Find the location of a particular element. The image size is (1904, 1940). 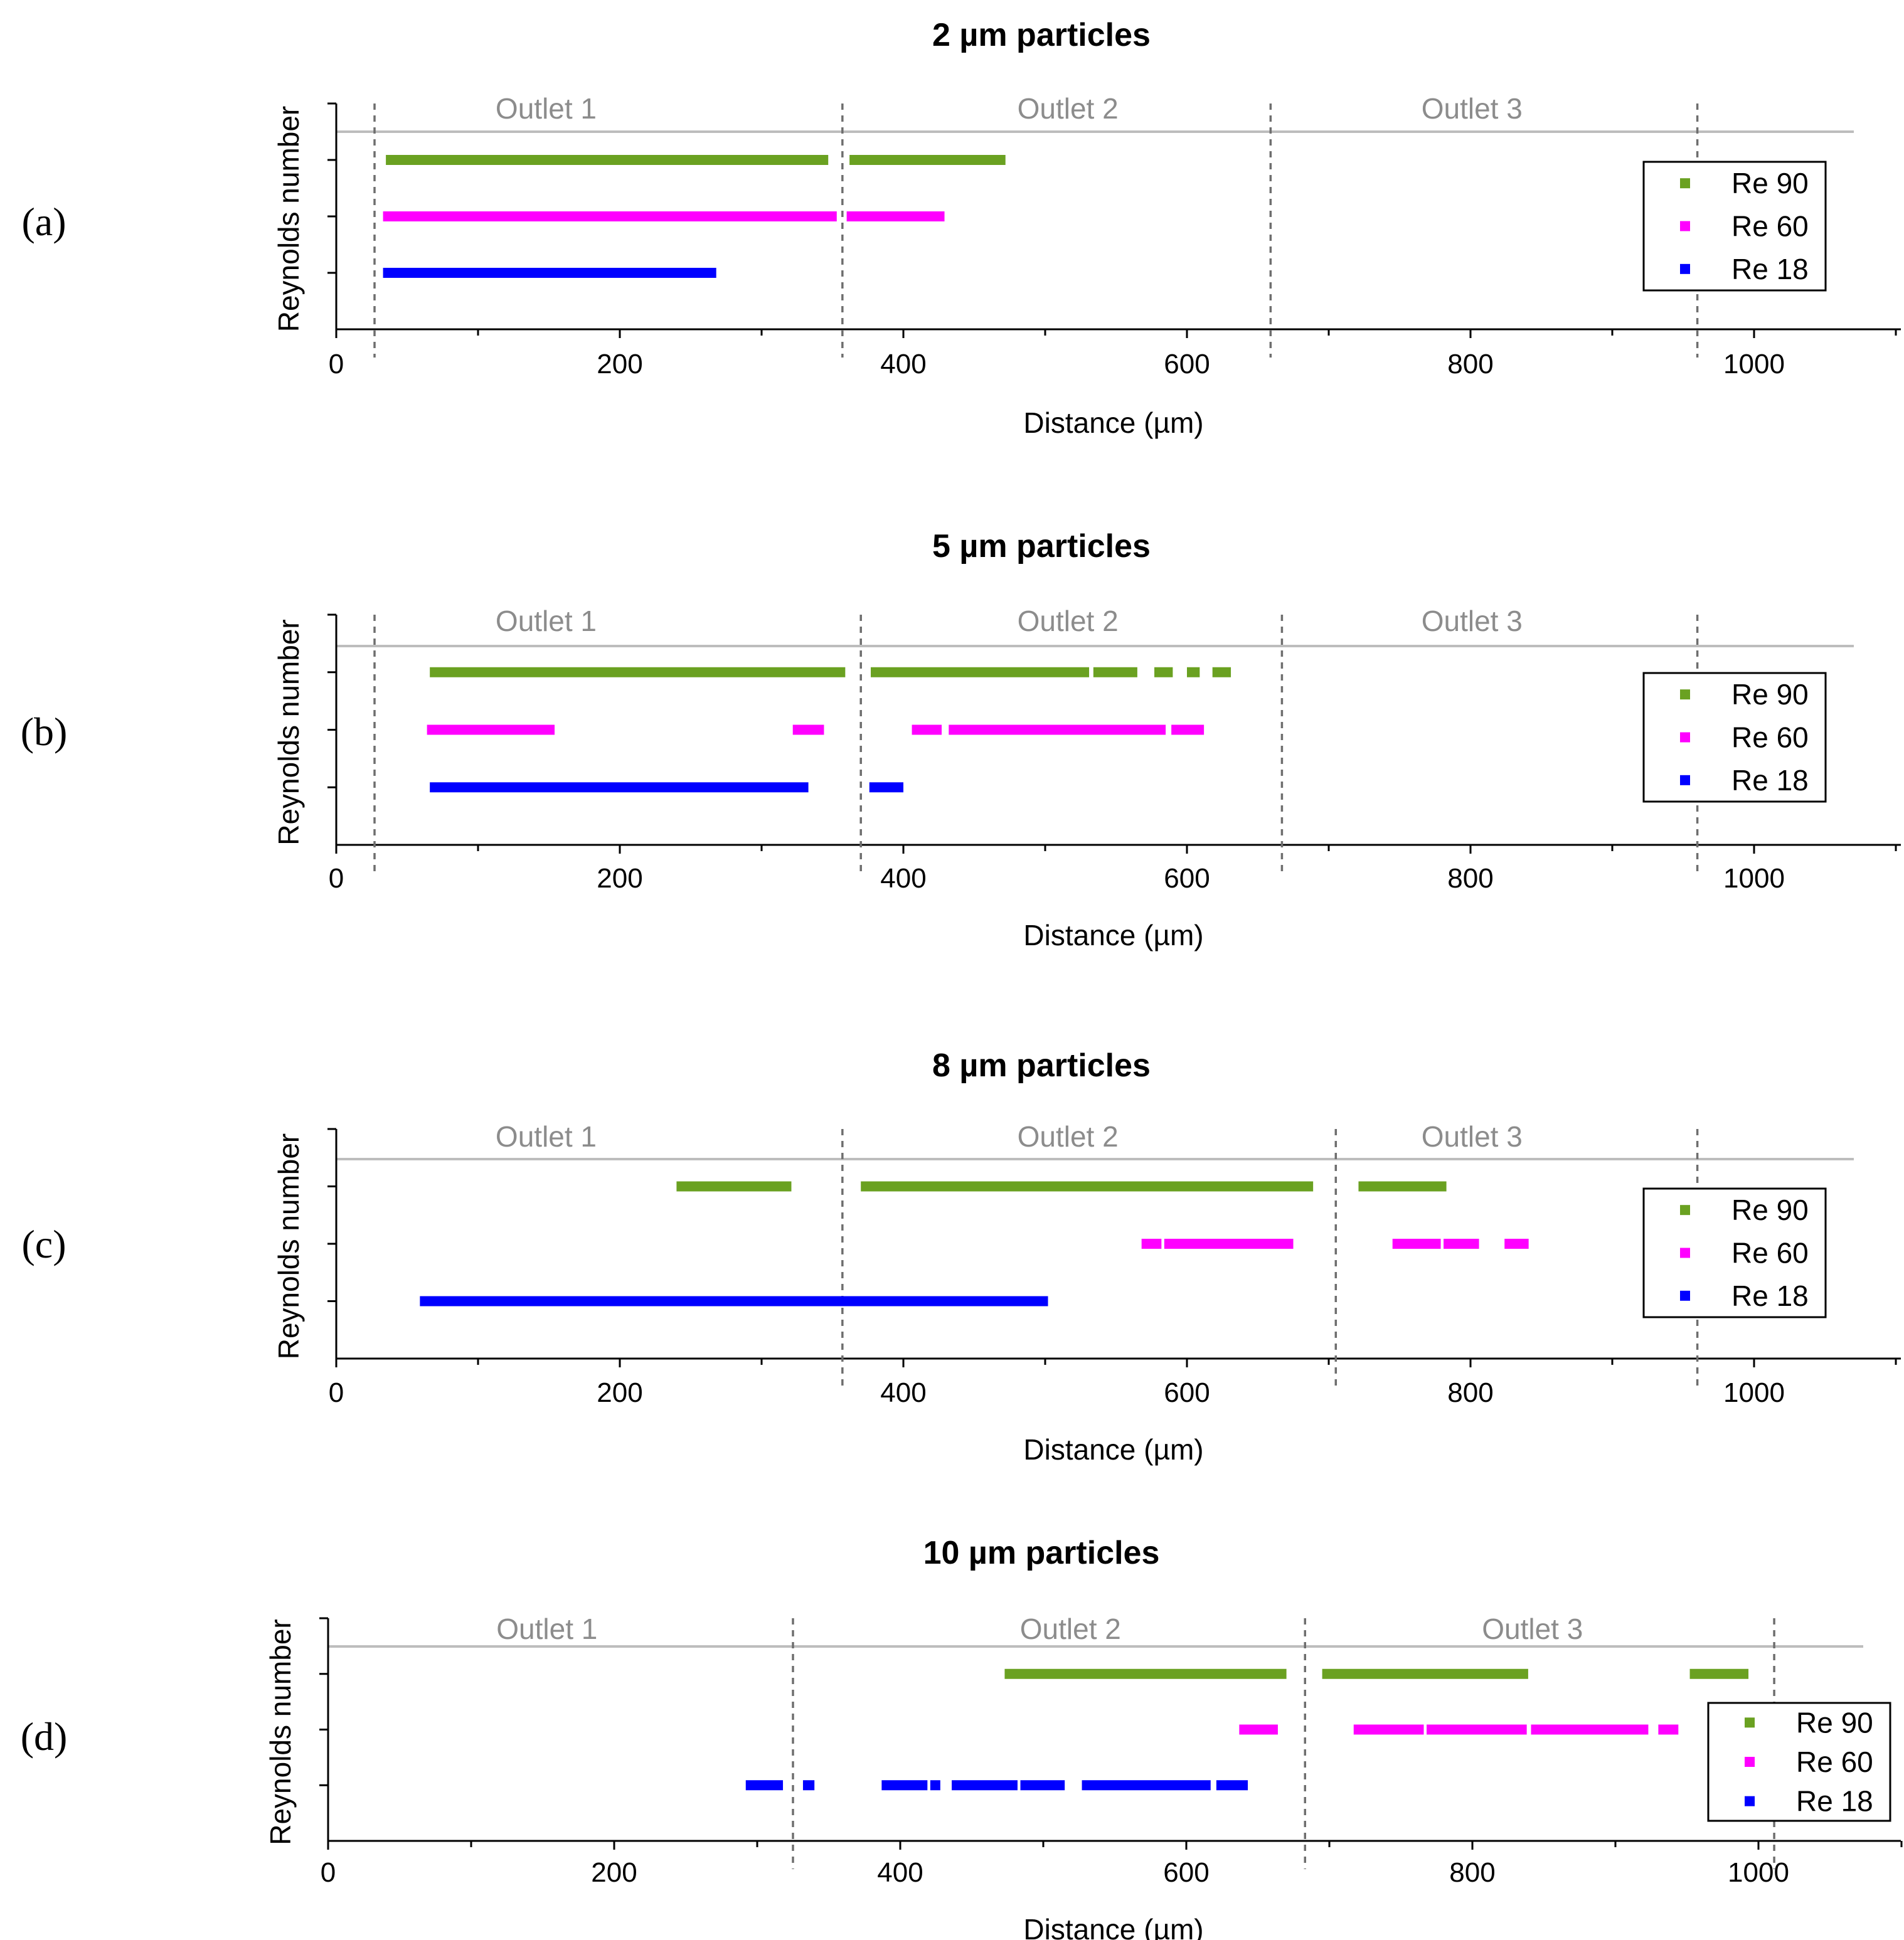

chart-title: 10 µm particles is located at coordinates (1042, 1553).